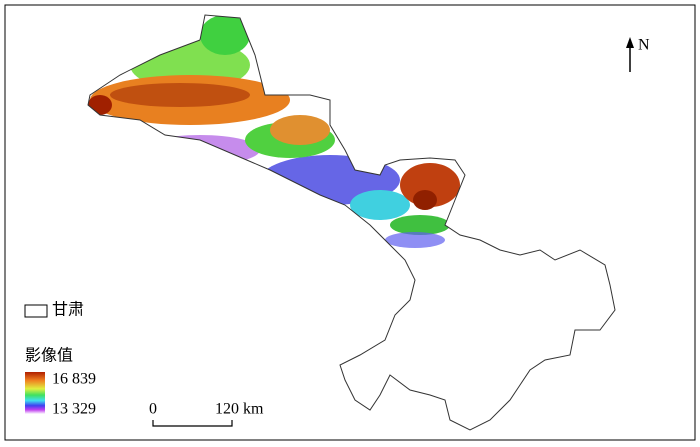 This screenshot has width=700, height=447. Describe the element at coordinates (74, 409) in the screenshot. I see `legend-min: 13 329` at that location.